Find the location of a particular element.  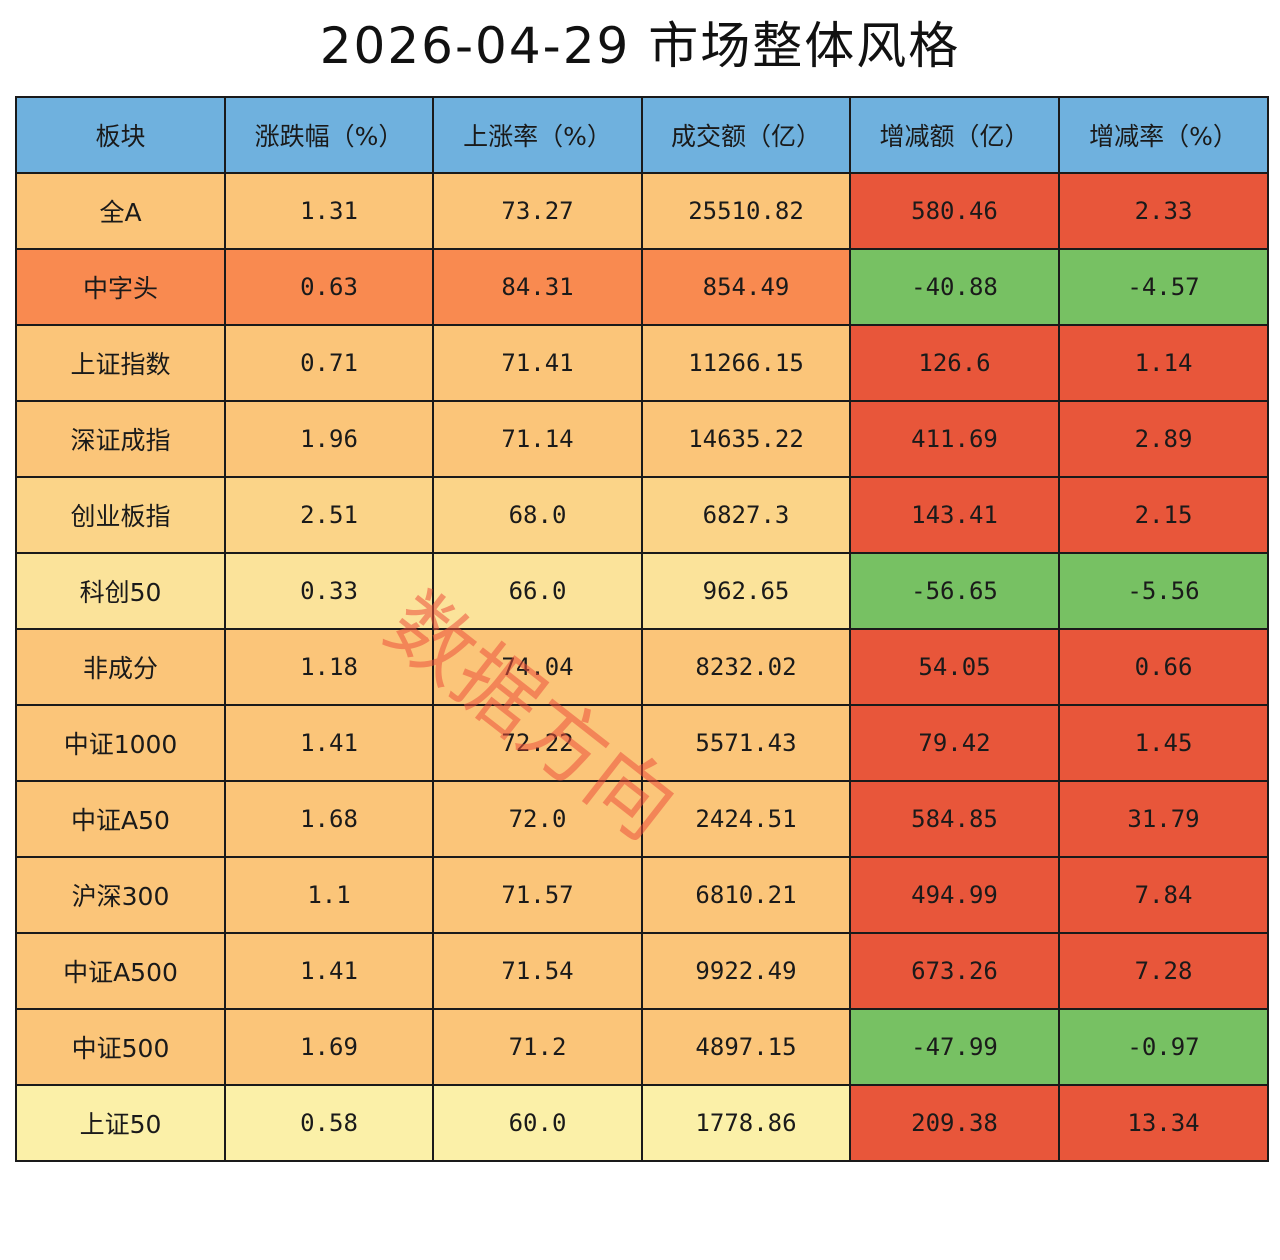

header-row: 板块 涨跌幅（%） 上涨率（%） 成交额（亿） 增减额（亿） 增减率（%） is located at coordinates (642, 135).